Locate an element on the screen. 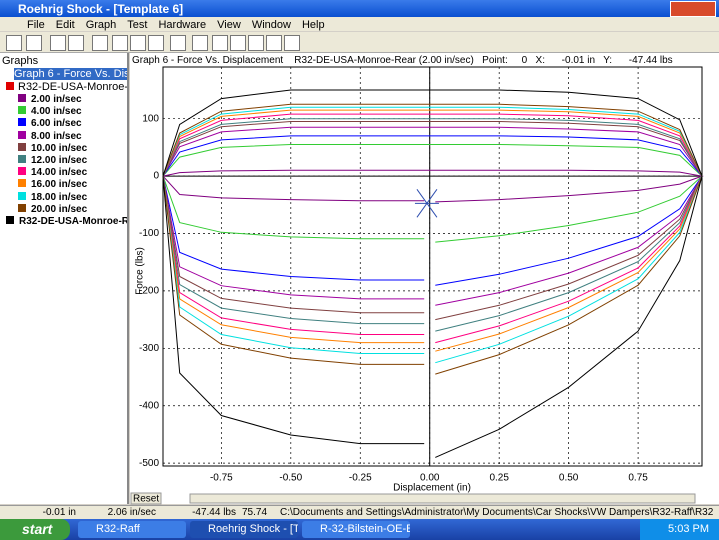 Image resolution: width=719 pixels, height=540 pixels. reset-label: Reset is located at coordinates (146, 499).